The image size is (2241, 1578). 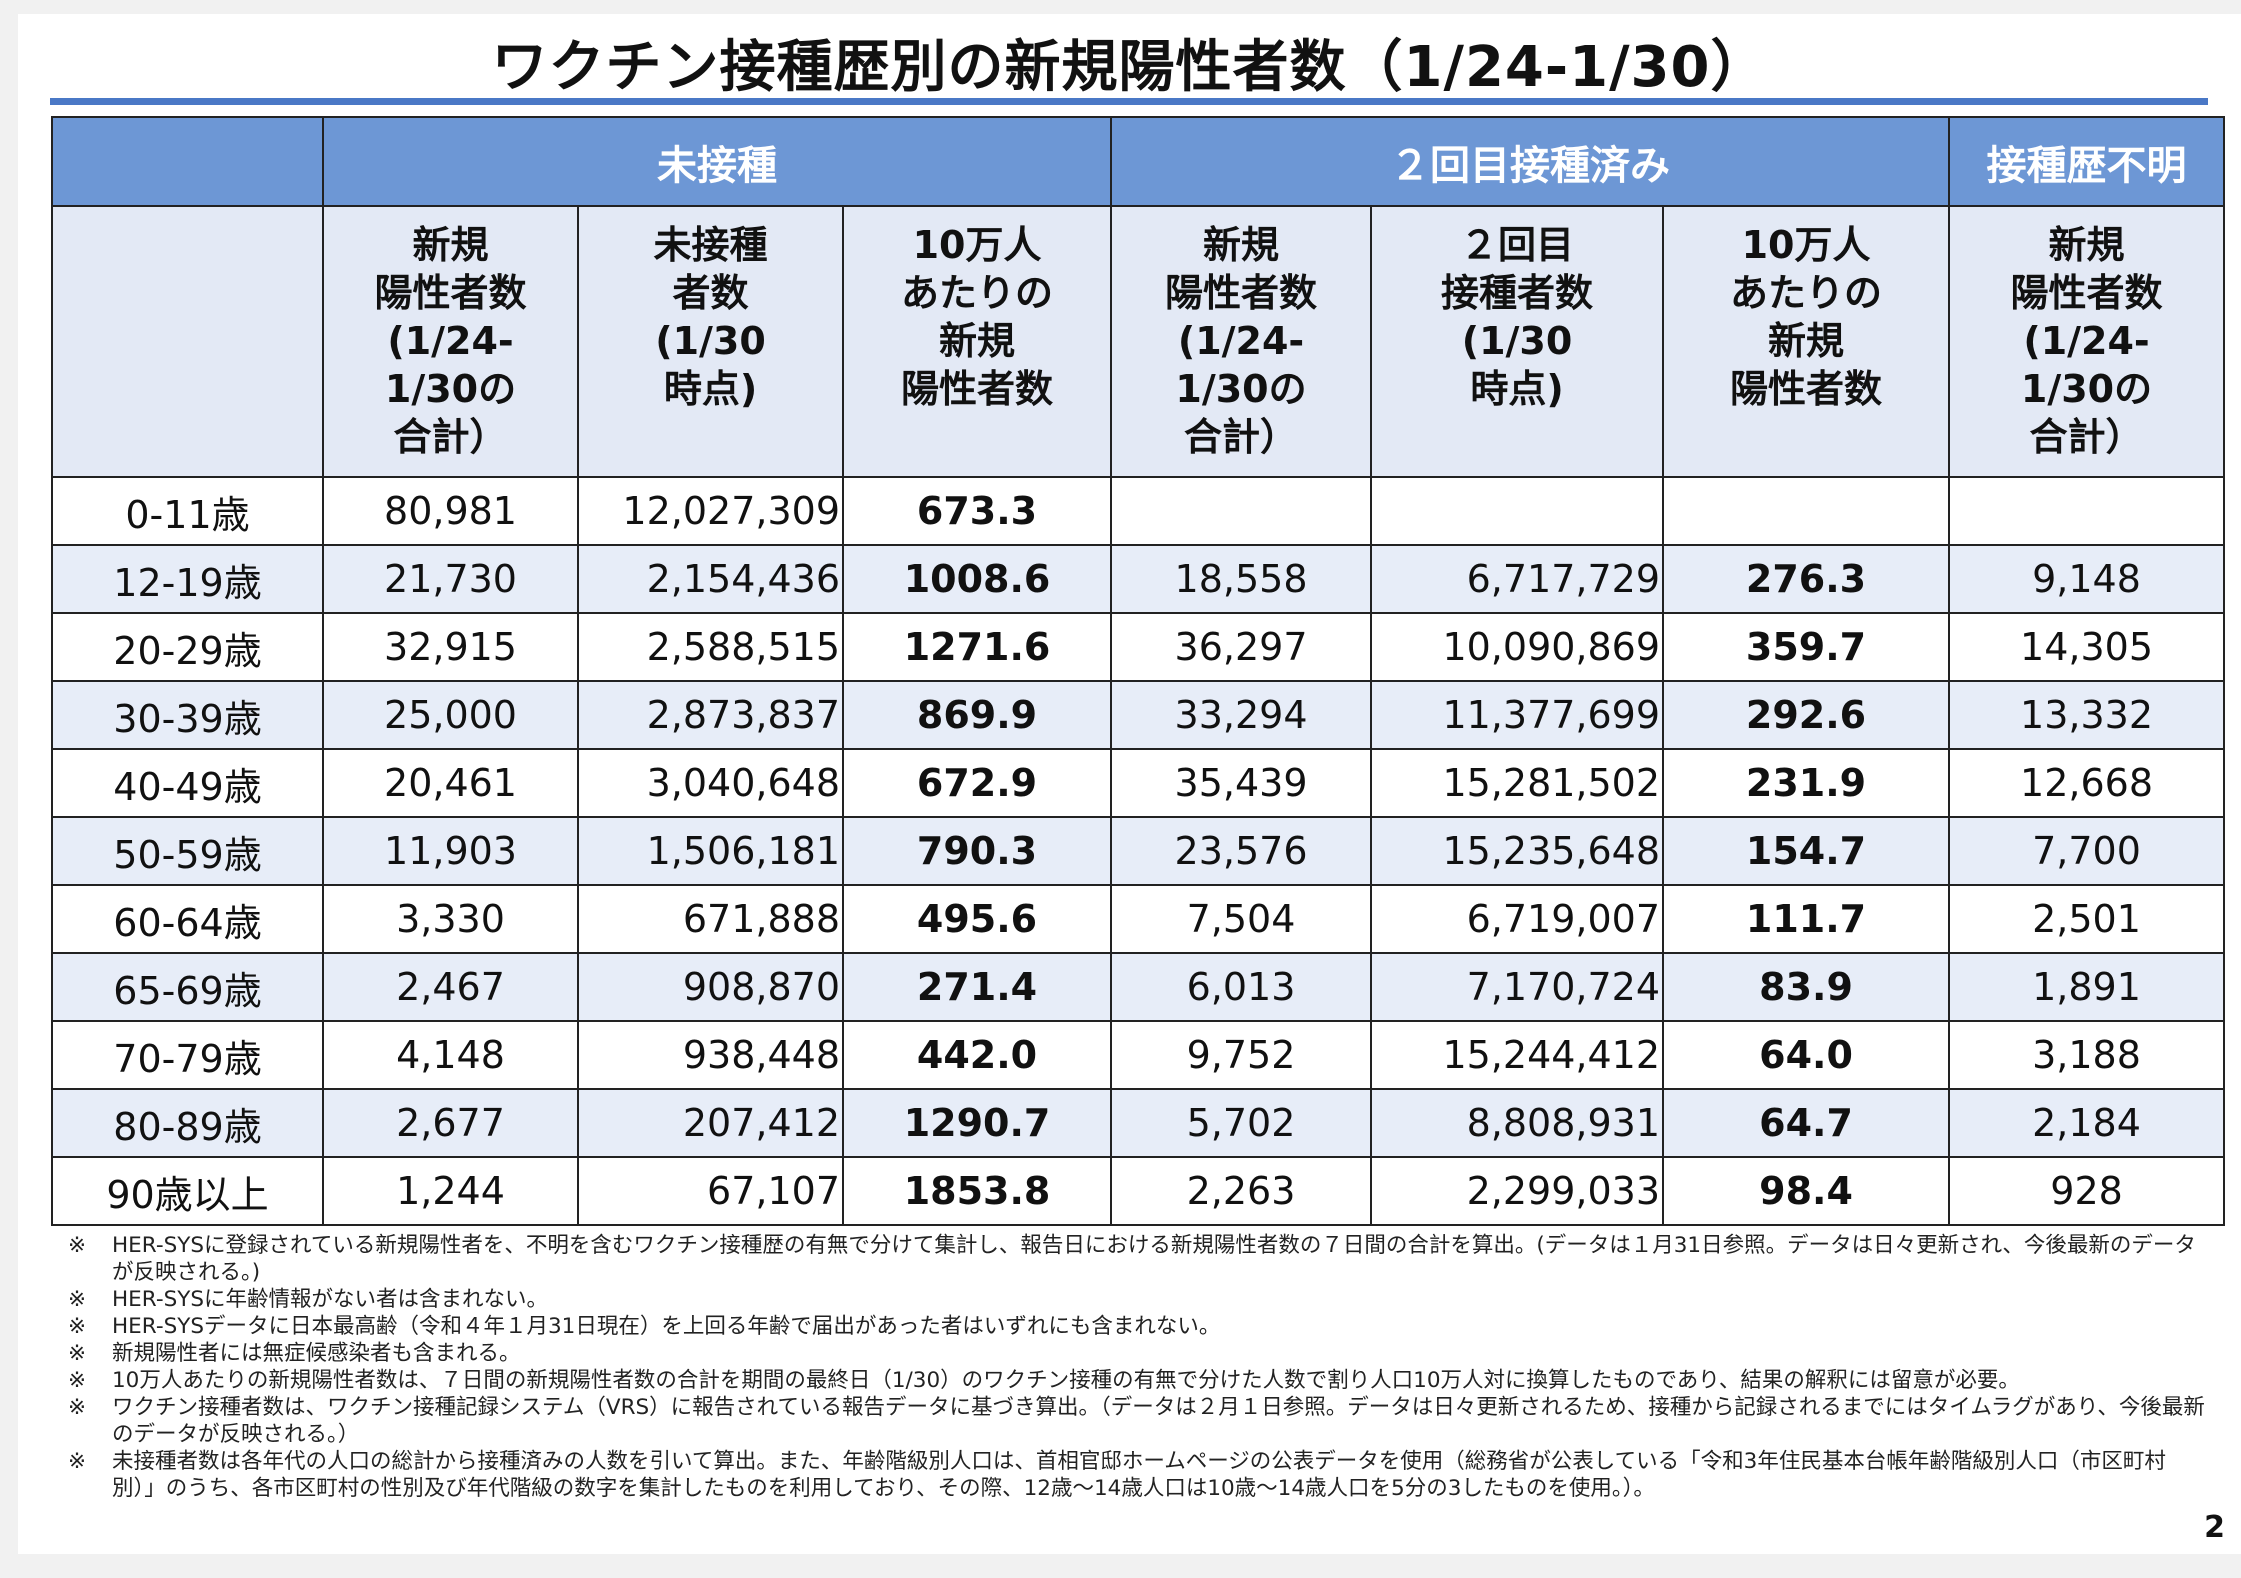 I want to click on table-cell: 67,107, so click(x=710, y=1191).